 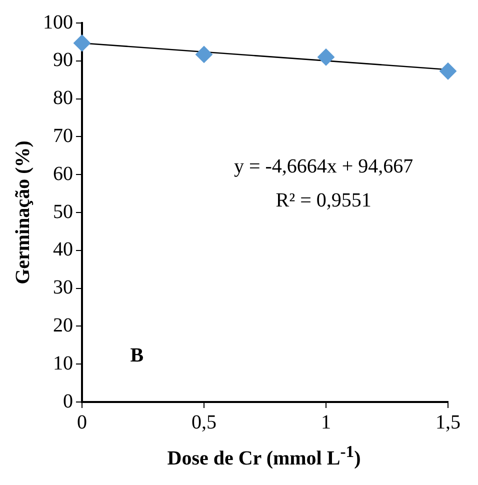 What do you see at coordinates (448, 422) in the screenshot?
I see `x-tick-label: 1,5` at bounding box center [448, 422].